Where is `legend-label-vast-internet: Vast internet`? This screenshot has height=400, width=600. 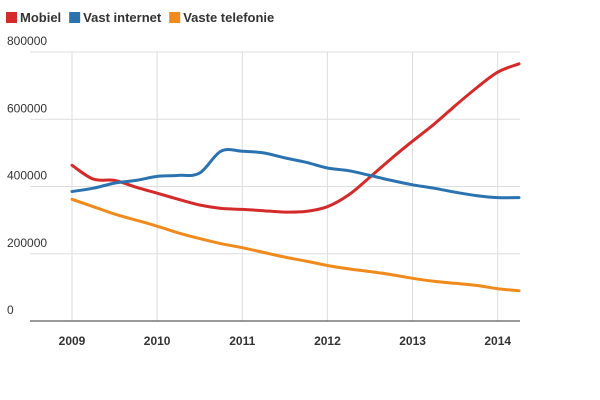 legend-label-vast-internet: Vast internet is located at coordinates (122, 17).